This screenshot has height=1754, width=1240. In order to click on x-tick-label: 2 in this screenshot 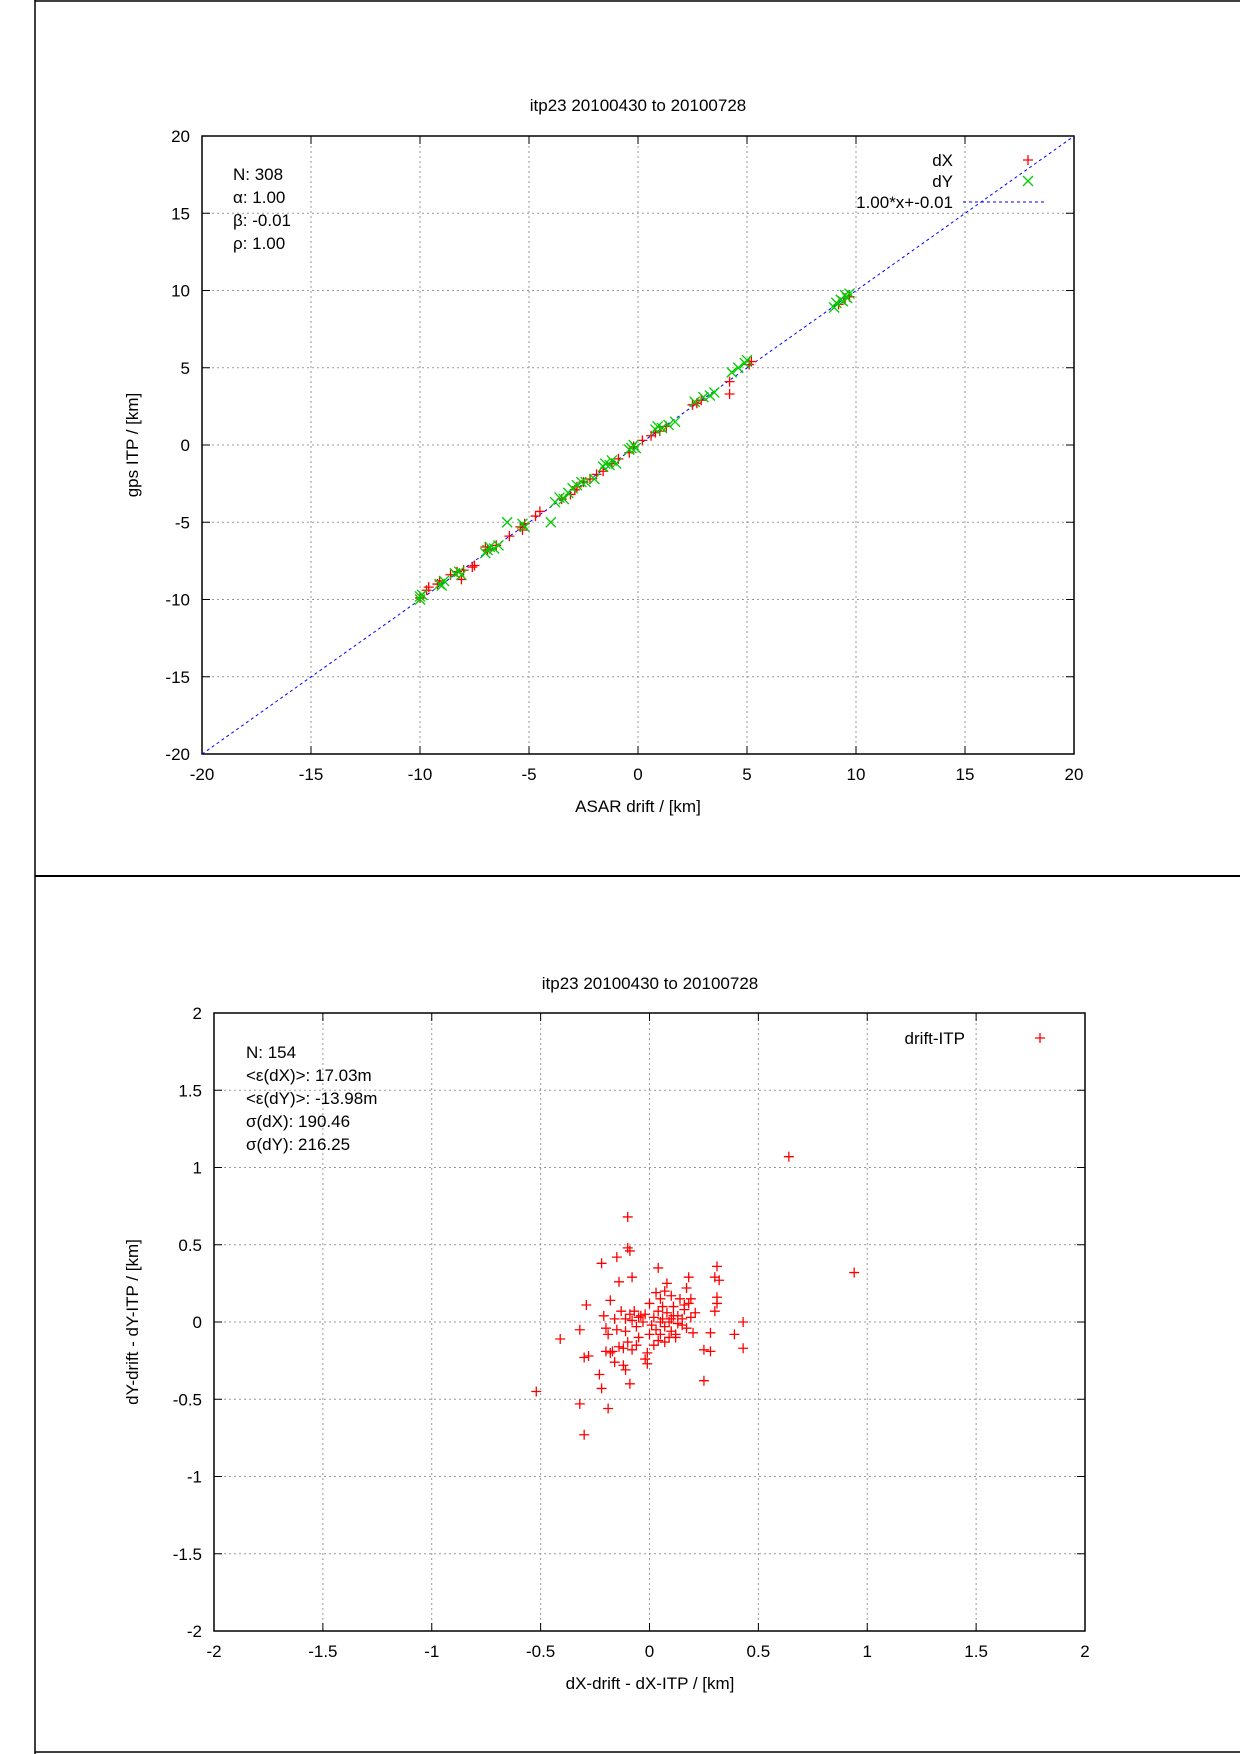, I will do `click(1084, 1651)`.